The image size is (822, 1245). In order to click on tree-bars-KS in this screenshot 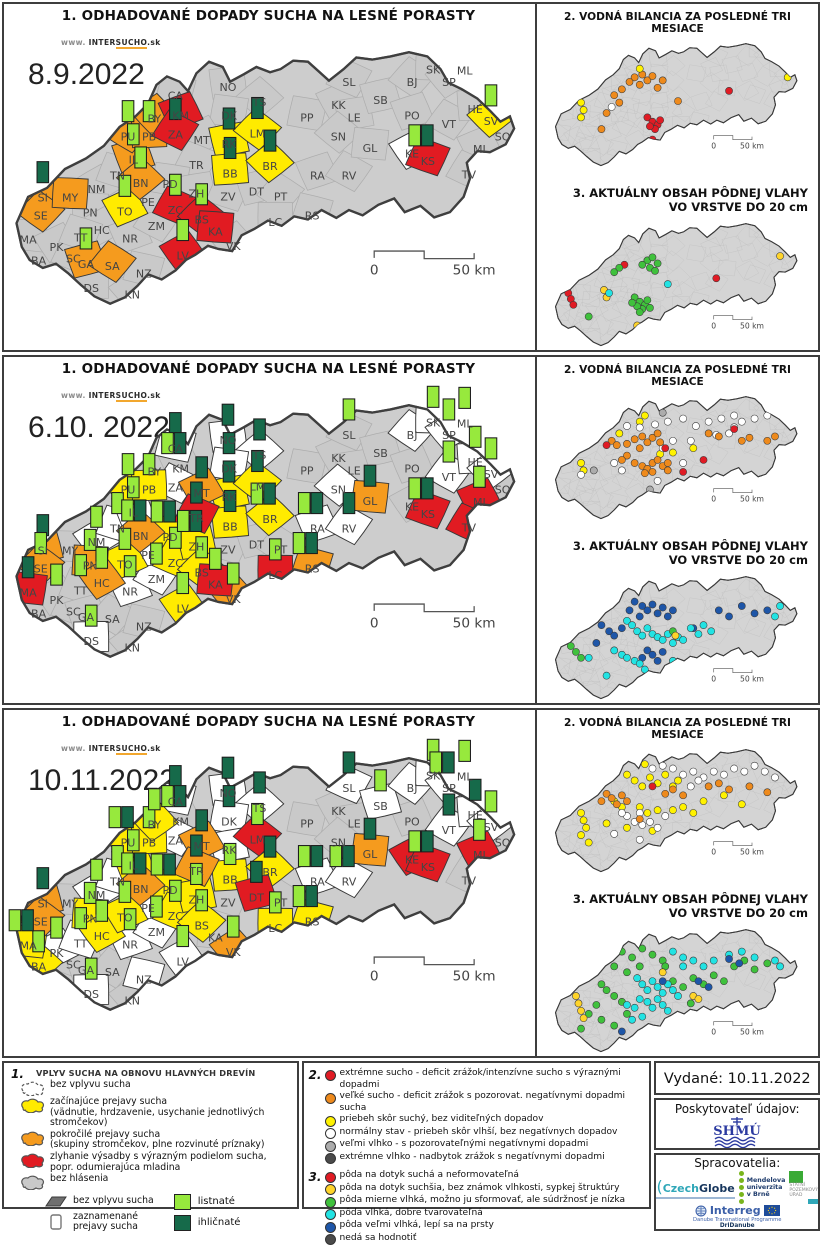, I will do `click(421, 135)`.